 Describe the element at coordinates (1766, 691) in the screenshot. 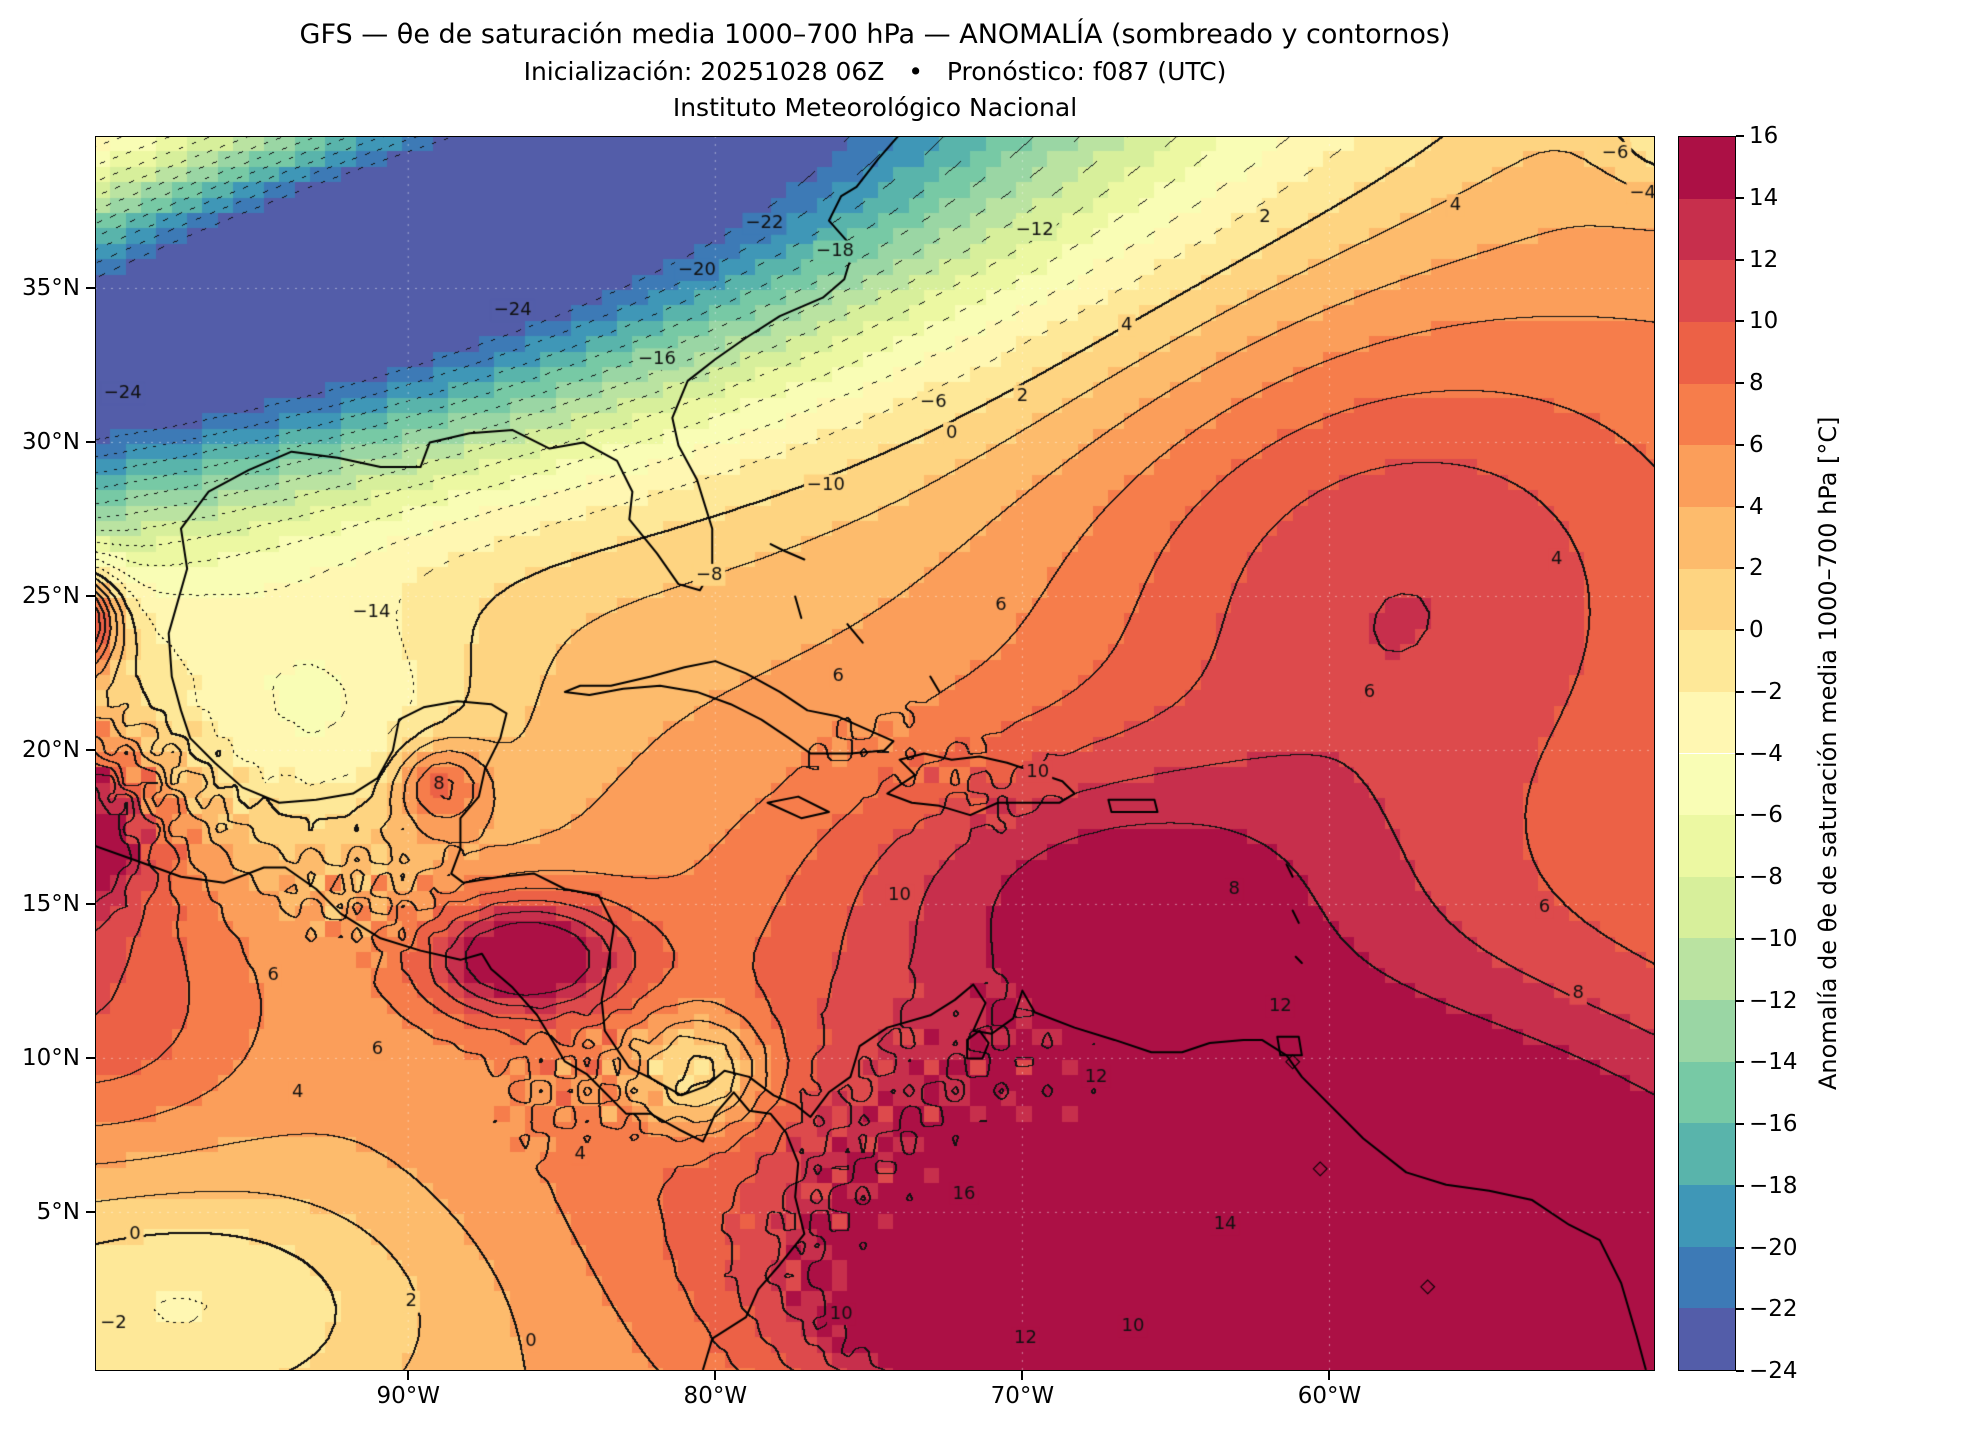

I see `colorbar-tick-label: −2` at that location.